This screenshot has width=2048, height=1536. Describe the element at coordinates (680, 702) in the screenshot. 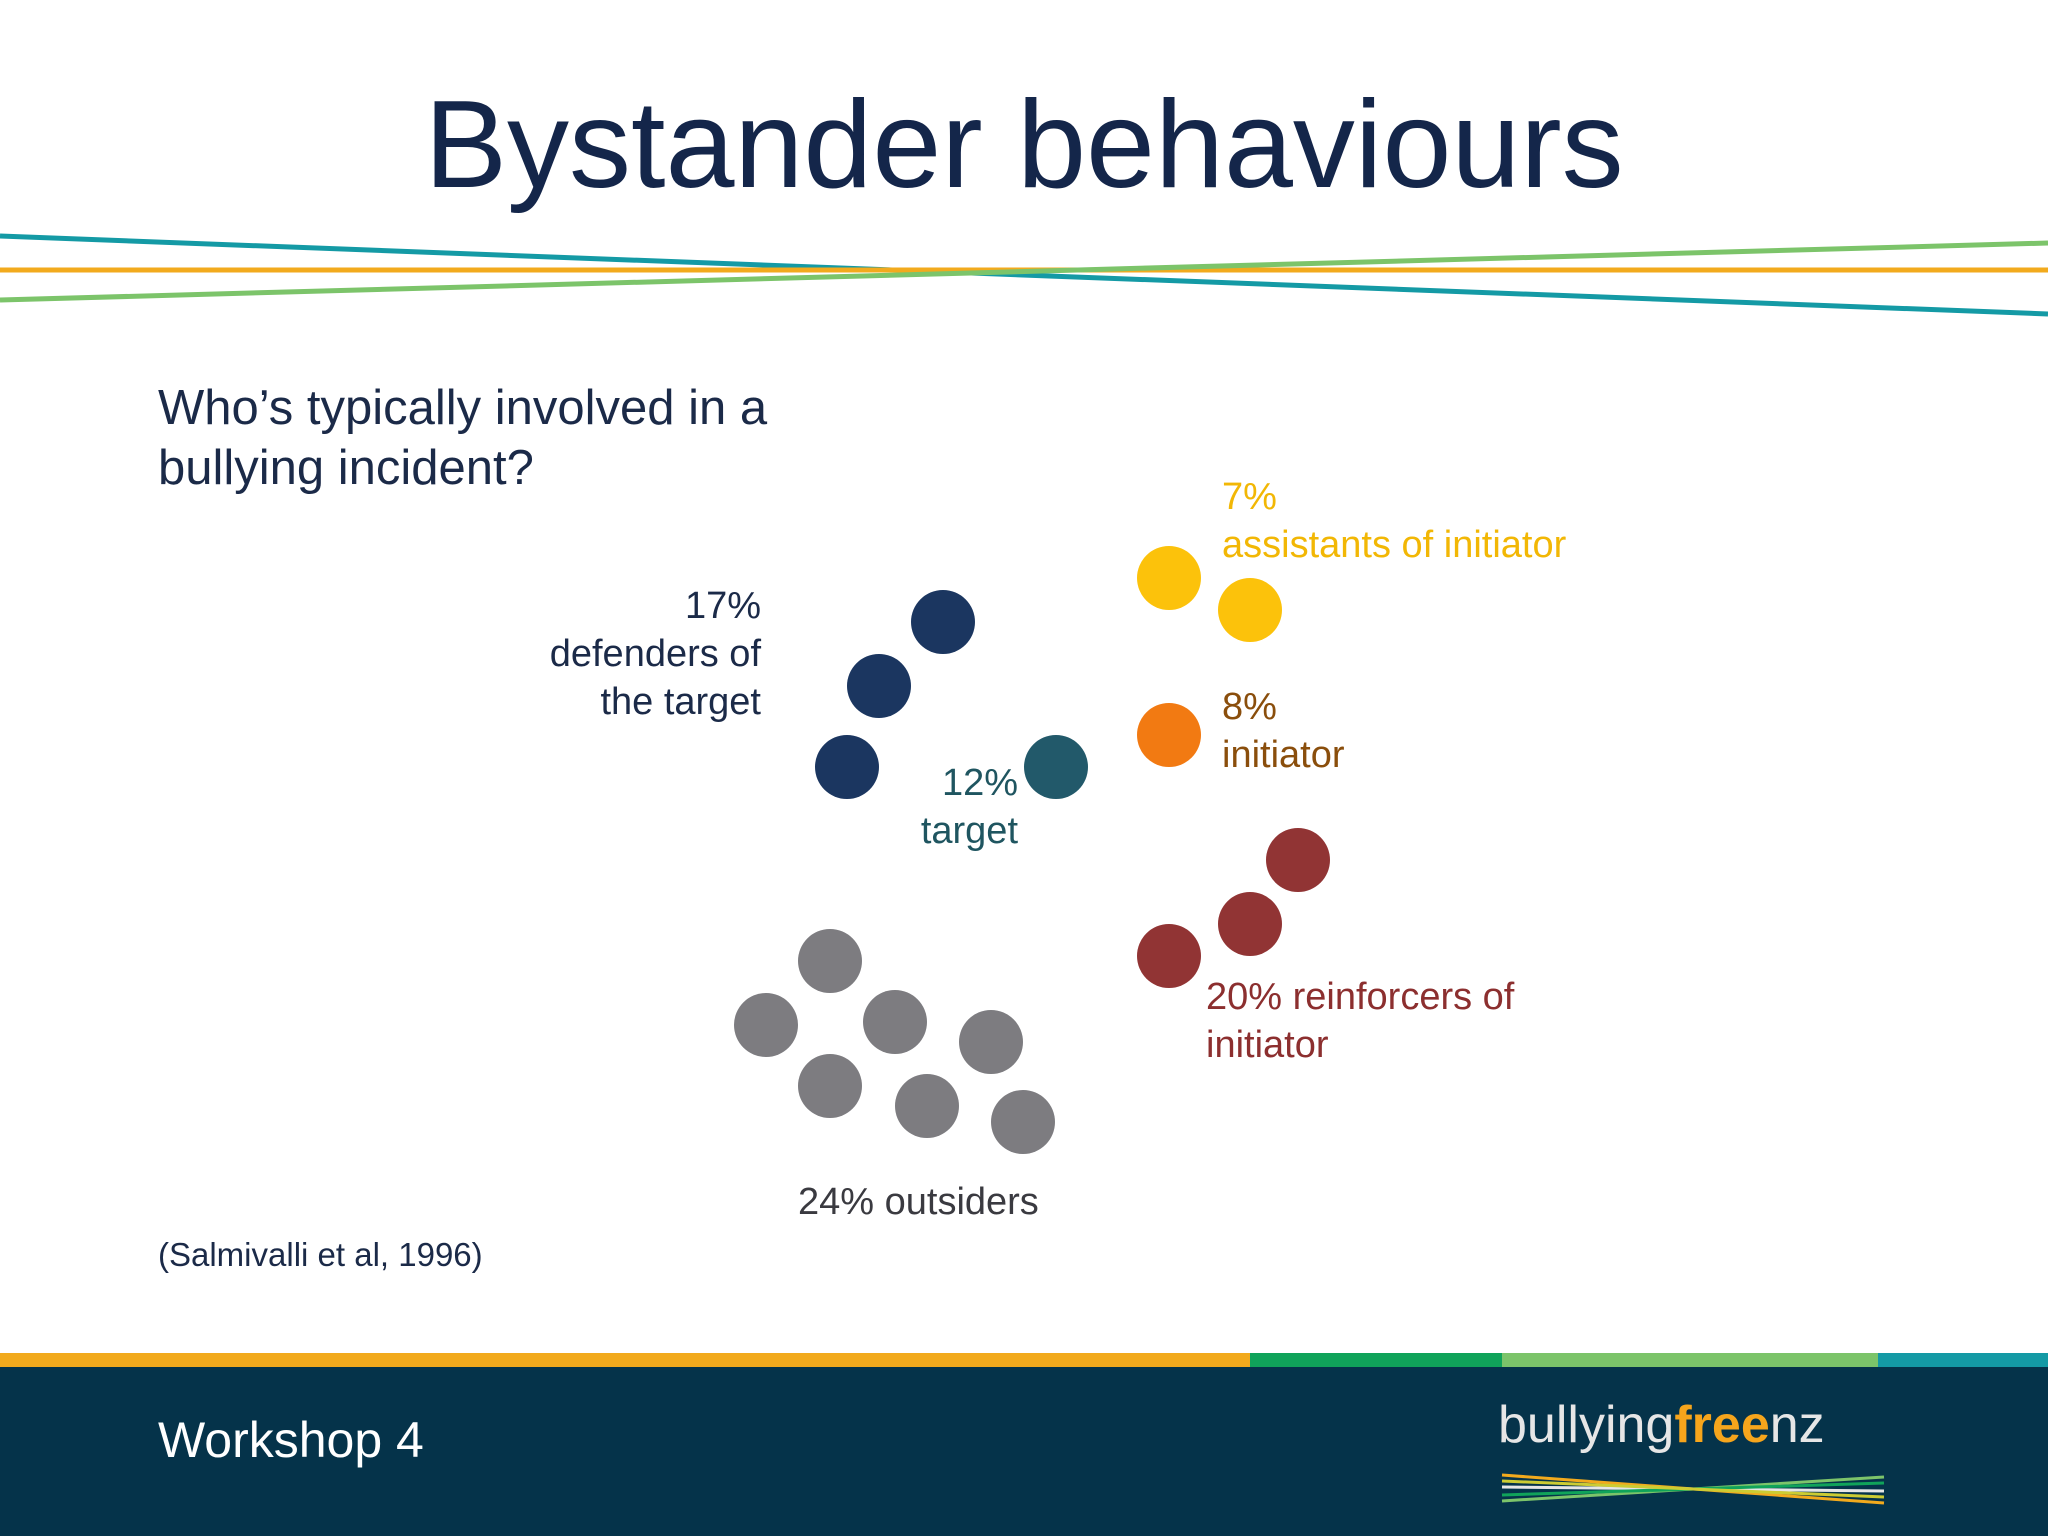

I see `defenders-line-2: the target` at that location.